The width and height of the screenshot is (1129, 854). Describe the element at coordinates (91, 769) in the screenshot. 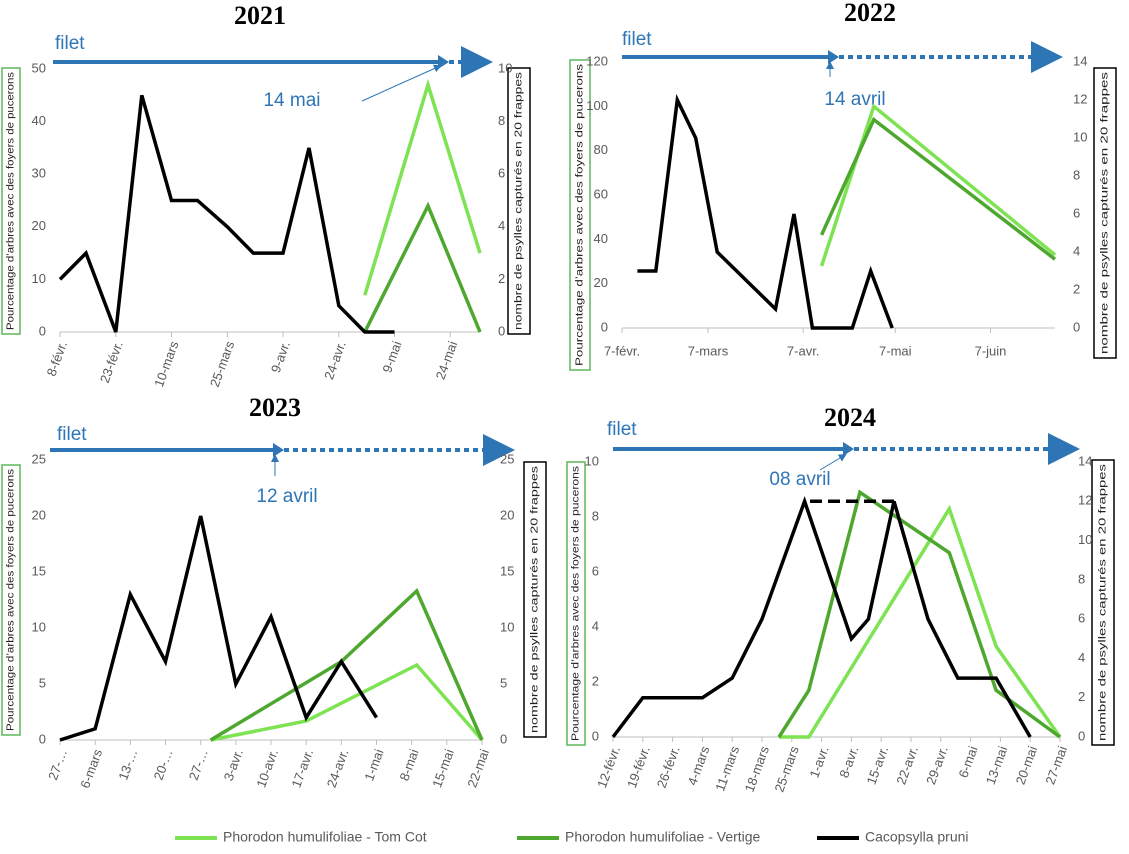

I see `x-tick-label: 6-mars` at that location.